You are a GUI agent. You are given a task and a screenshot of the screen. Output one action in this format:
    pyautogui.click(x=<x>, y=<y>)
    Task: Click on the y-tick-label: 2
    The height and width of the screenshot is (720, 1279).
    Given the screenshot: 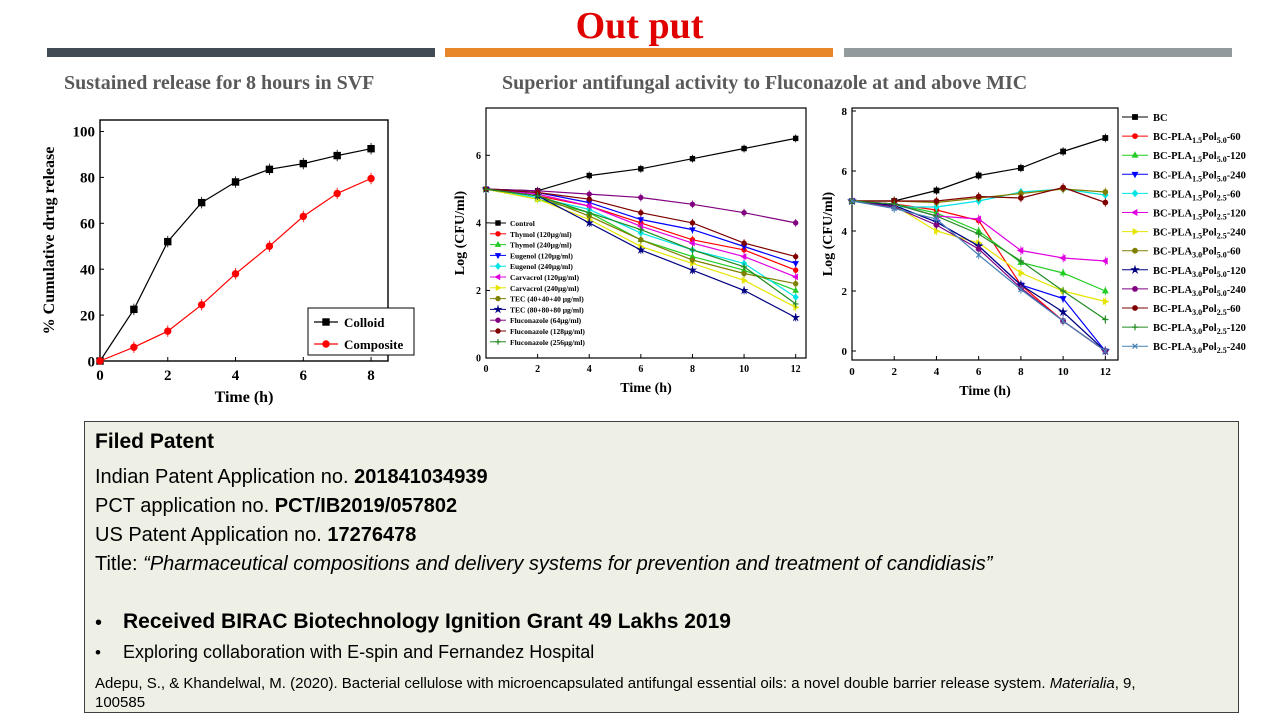 What is the action you would take?
    pyautogui.click(x=478, y=291)
    